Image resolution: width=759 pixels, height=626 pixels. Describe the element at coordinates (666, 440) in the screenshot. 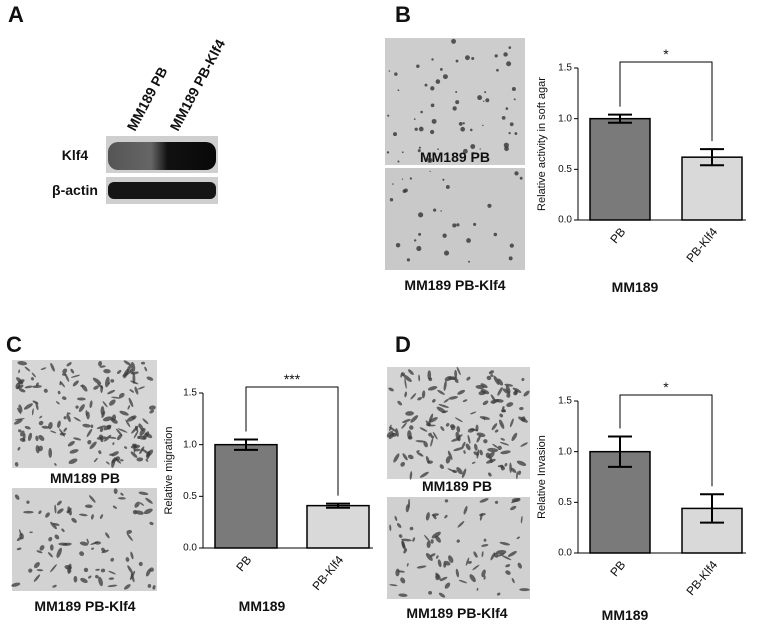

I see `significance-bracket` at that location.